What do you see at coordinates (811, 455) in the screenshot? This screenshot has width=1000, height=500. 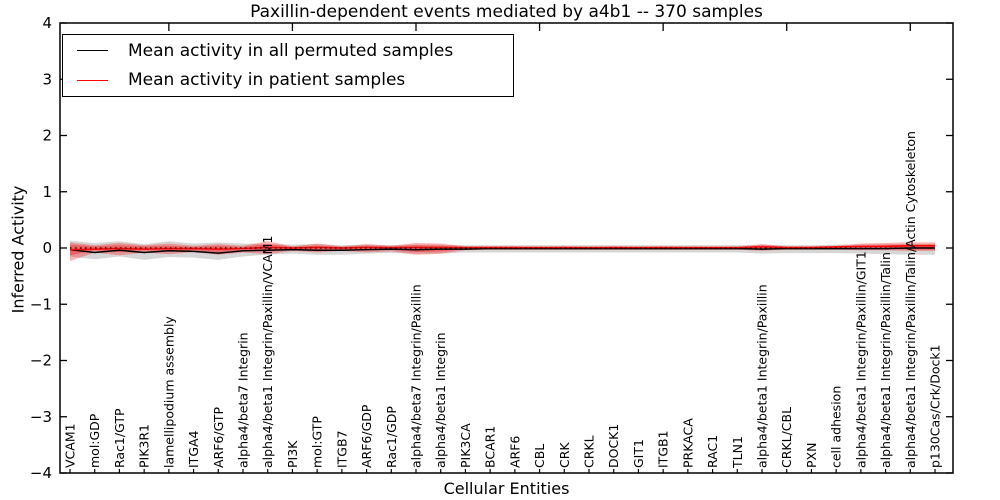 I see `x-tick-label: PXN` at bounding box center [811, 455].